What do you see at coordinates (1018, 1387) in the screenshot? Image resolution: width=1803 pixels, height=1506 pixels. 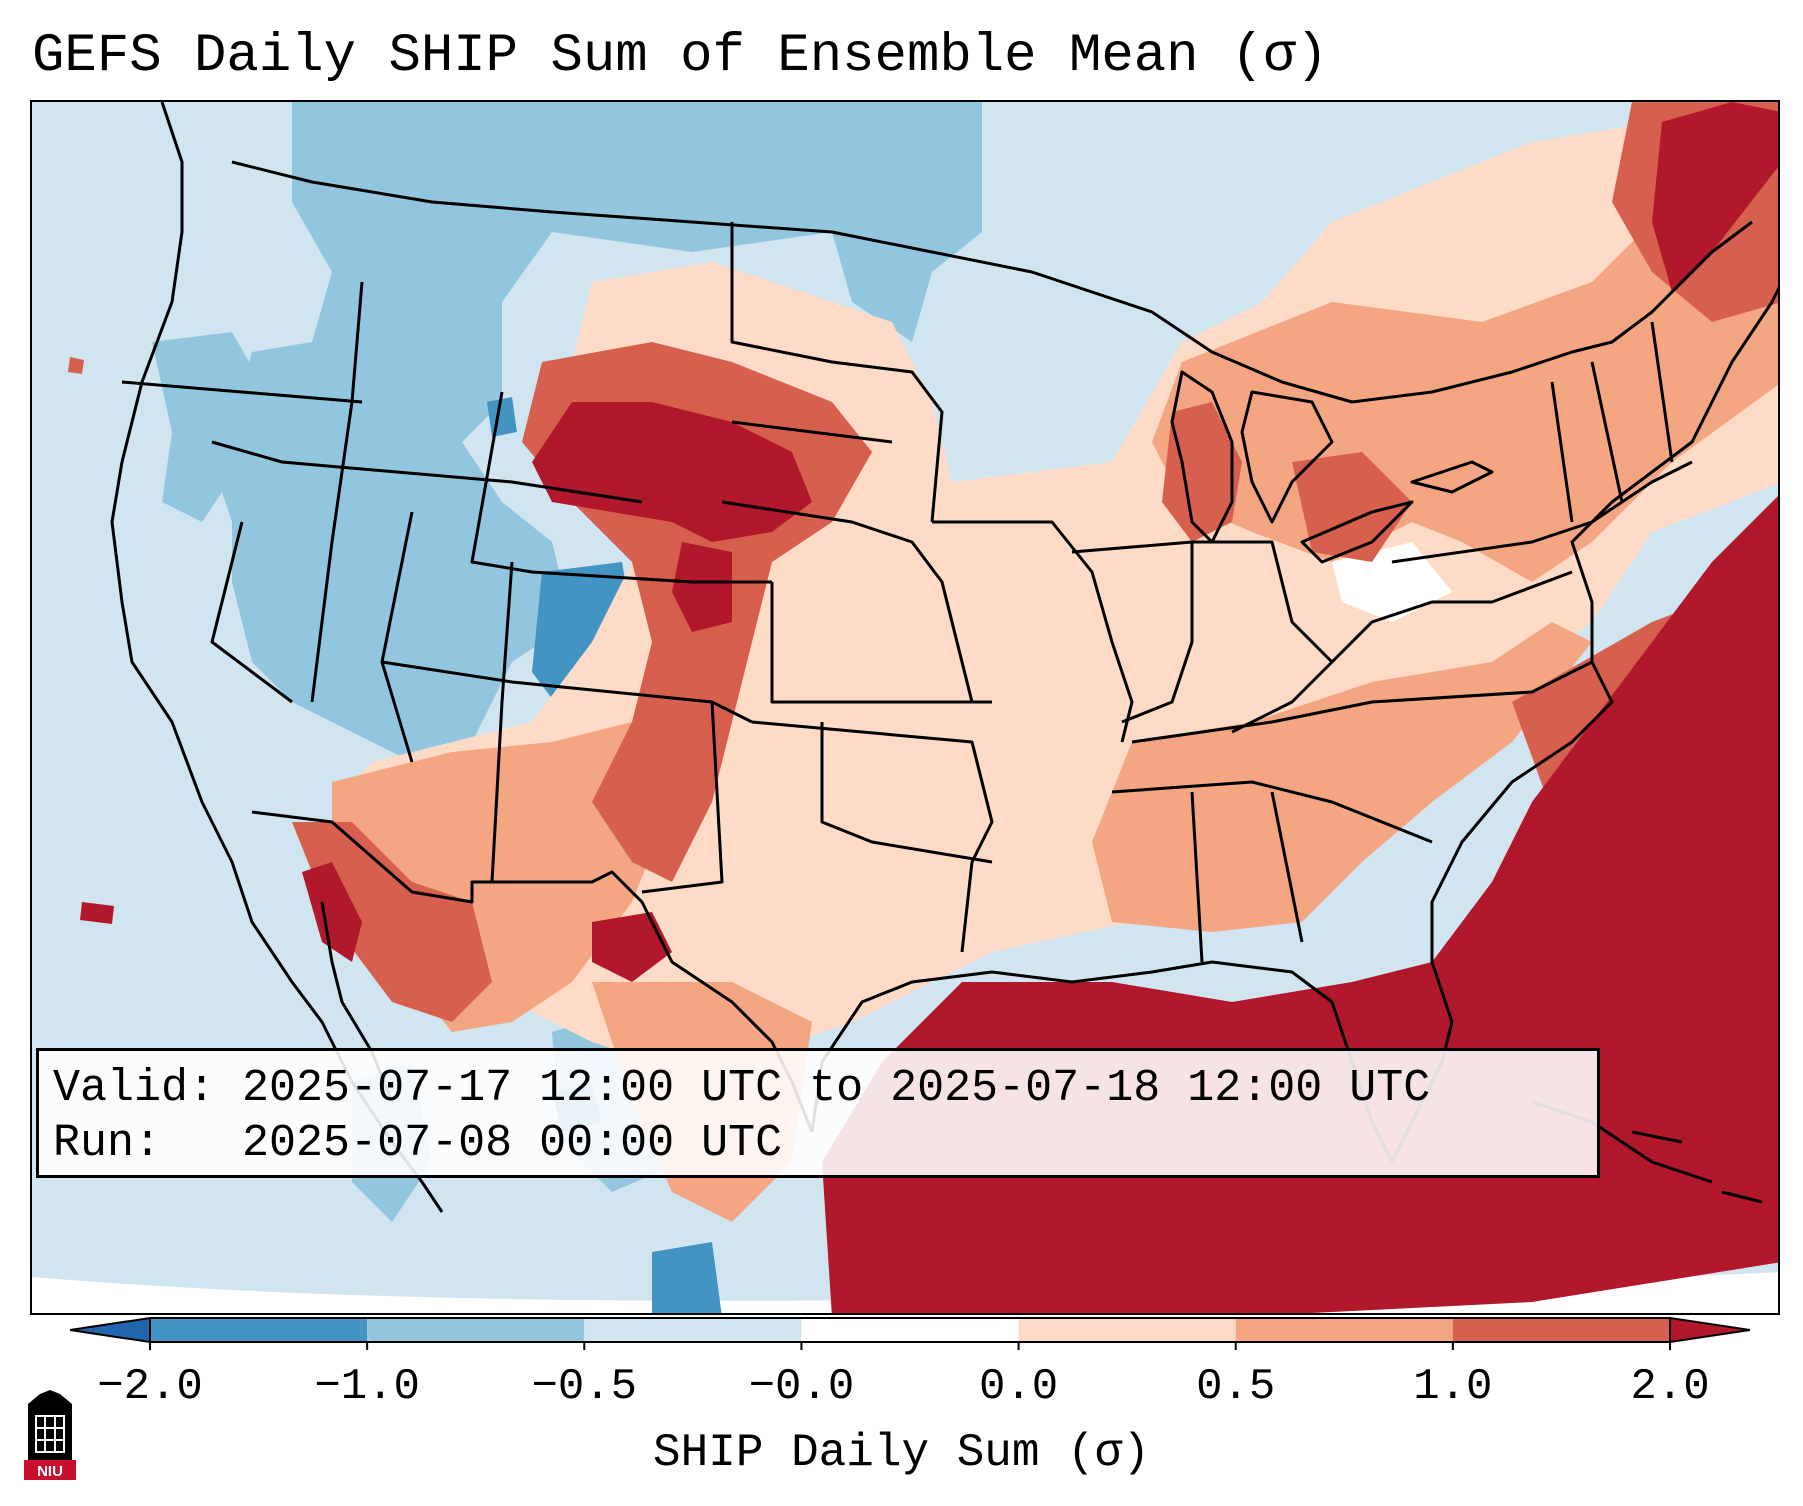 I see `colorbar-tick-label: 0.0` at bounding box center [1018, 1387].